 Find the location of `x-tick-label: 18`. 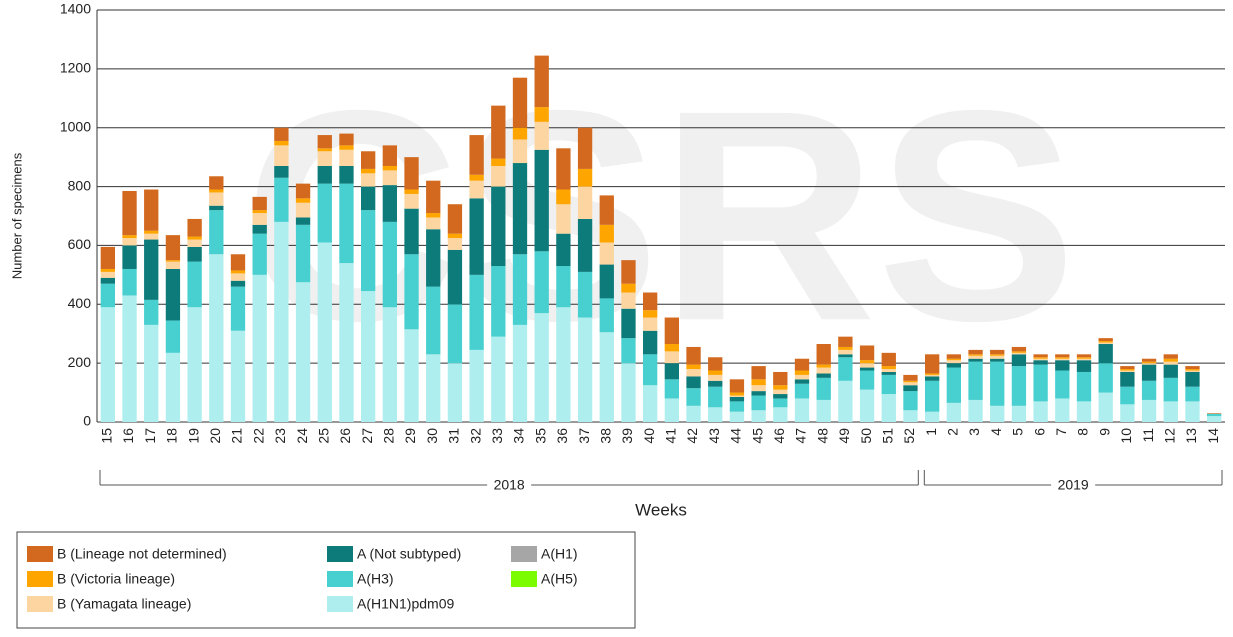

x-tick-label: 18 is located at coordinates (172, 436).